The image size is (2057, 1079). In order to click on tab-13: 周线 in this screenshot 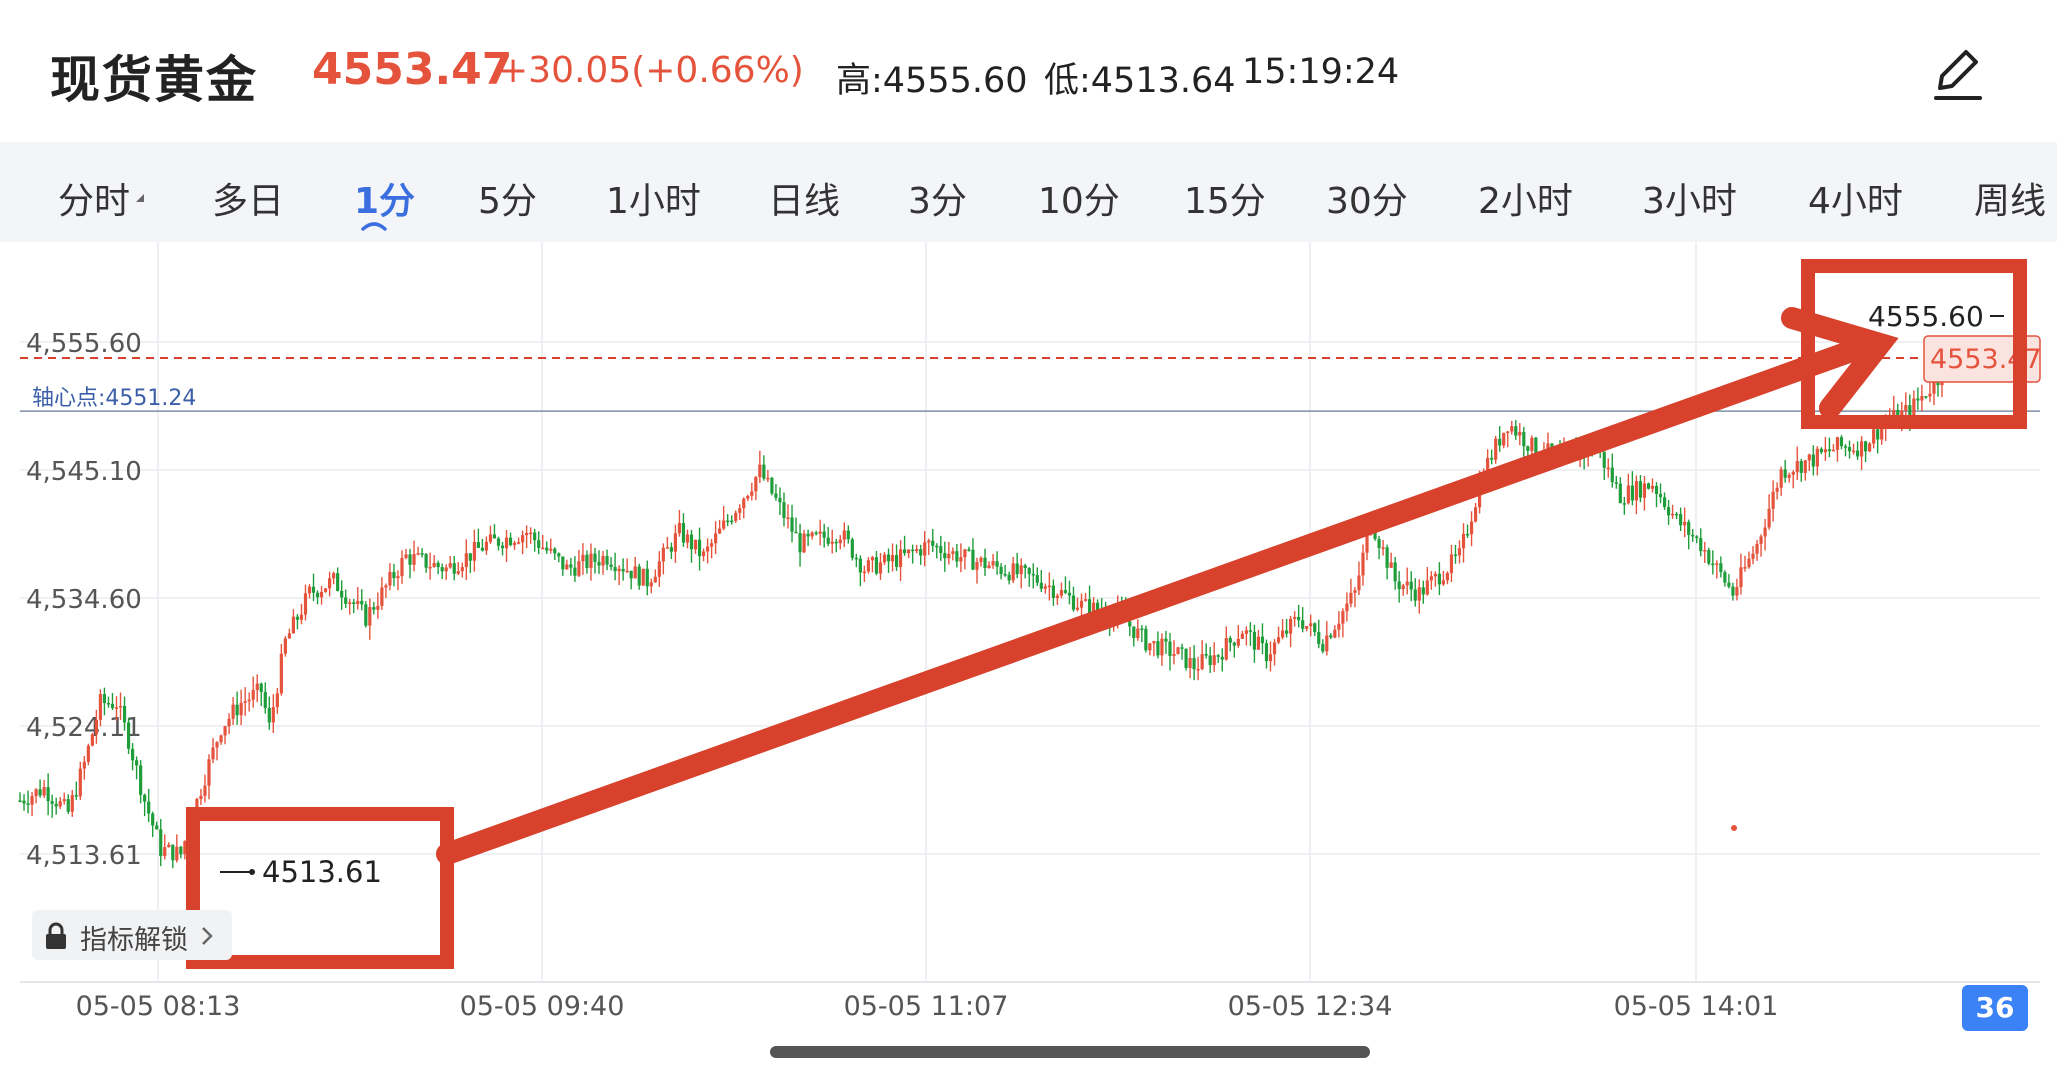, I will do `click(2010, 201)`.